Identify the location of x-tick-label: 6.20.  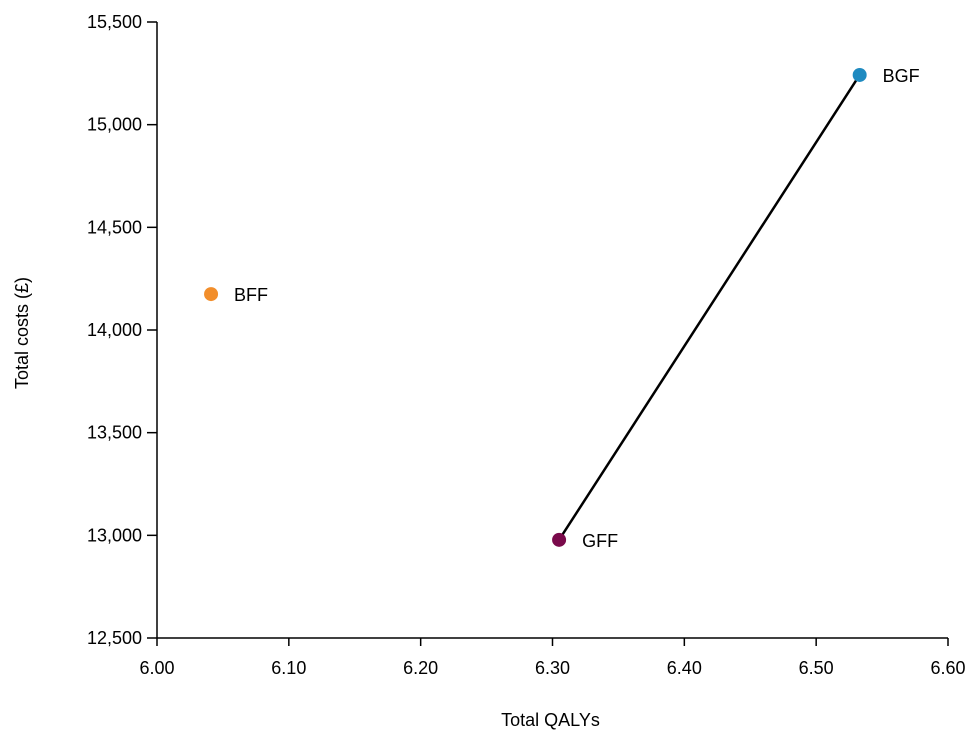
(420, 668).